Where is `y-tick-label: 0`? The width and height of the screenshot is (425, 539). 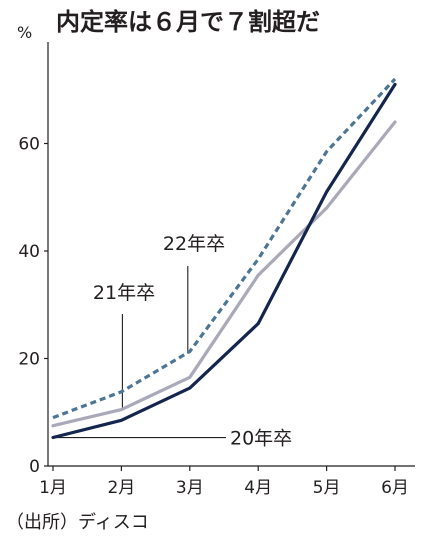
y-tick-label: 0 is located at coordinates (34, 467).